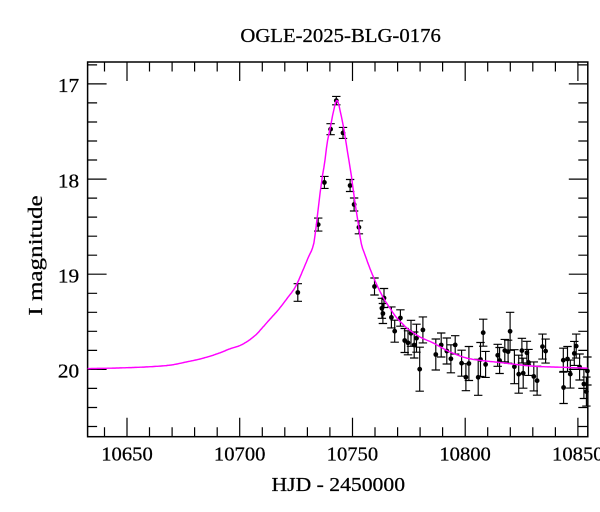  I want to click on svg-text: 18, so click(68, 181).